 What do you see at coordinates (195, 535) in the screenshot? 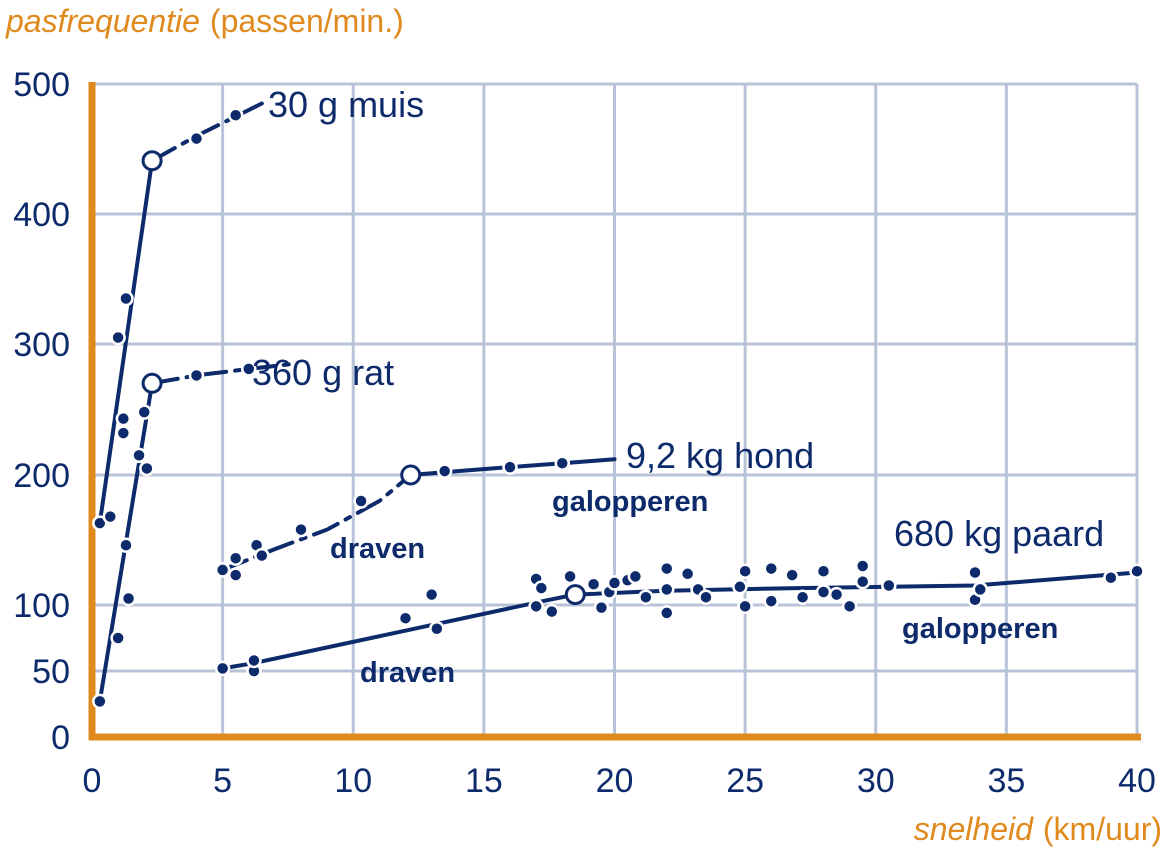
I see `series-rat` at bounding box center [195, 535].